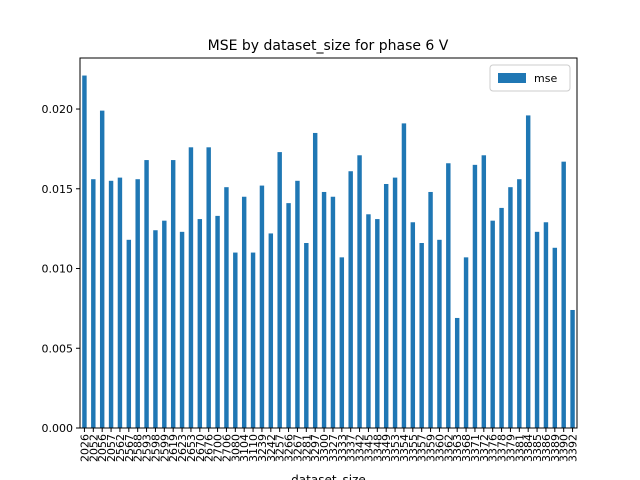 Image resolution: width=640 pixels, height=480 pixels. I want to click on legend-label: mse, so click(545, 78).